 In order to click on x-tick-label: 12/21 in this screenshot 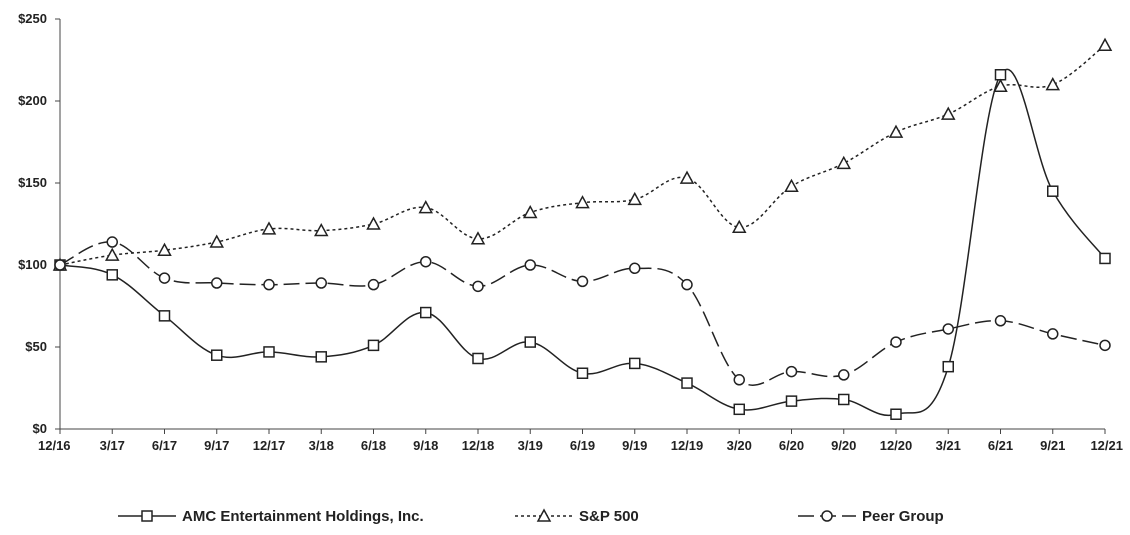, I will do `click(1106, 445)`.